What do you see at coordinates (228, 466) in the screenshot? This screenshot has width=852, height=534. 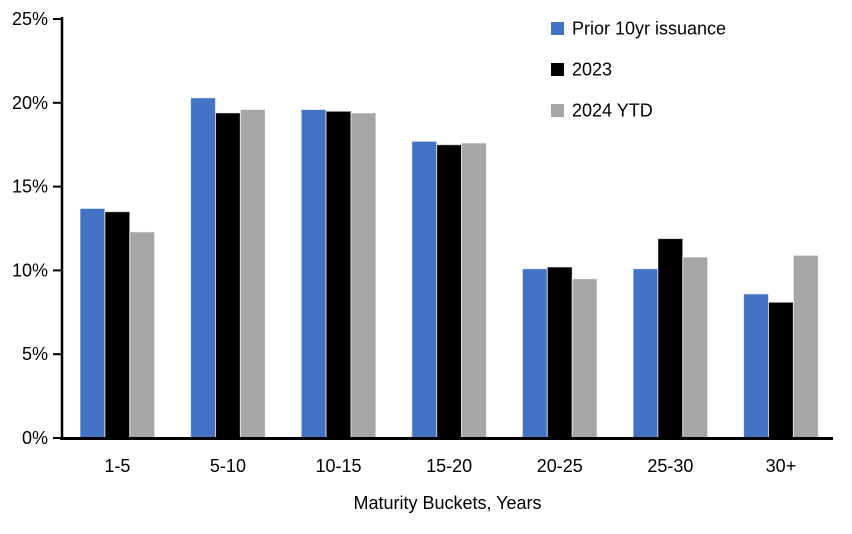 I see `x-axis-category-label: 5-10` at bounding box center [228, 466].